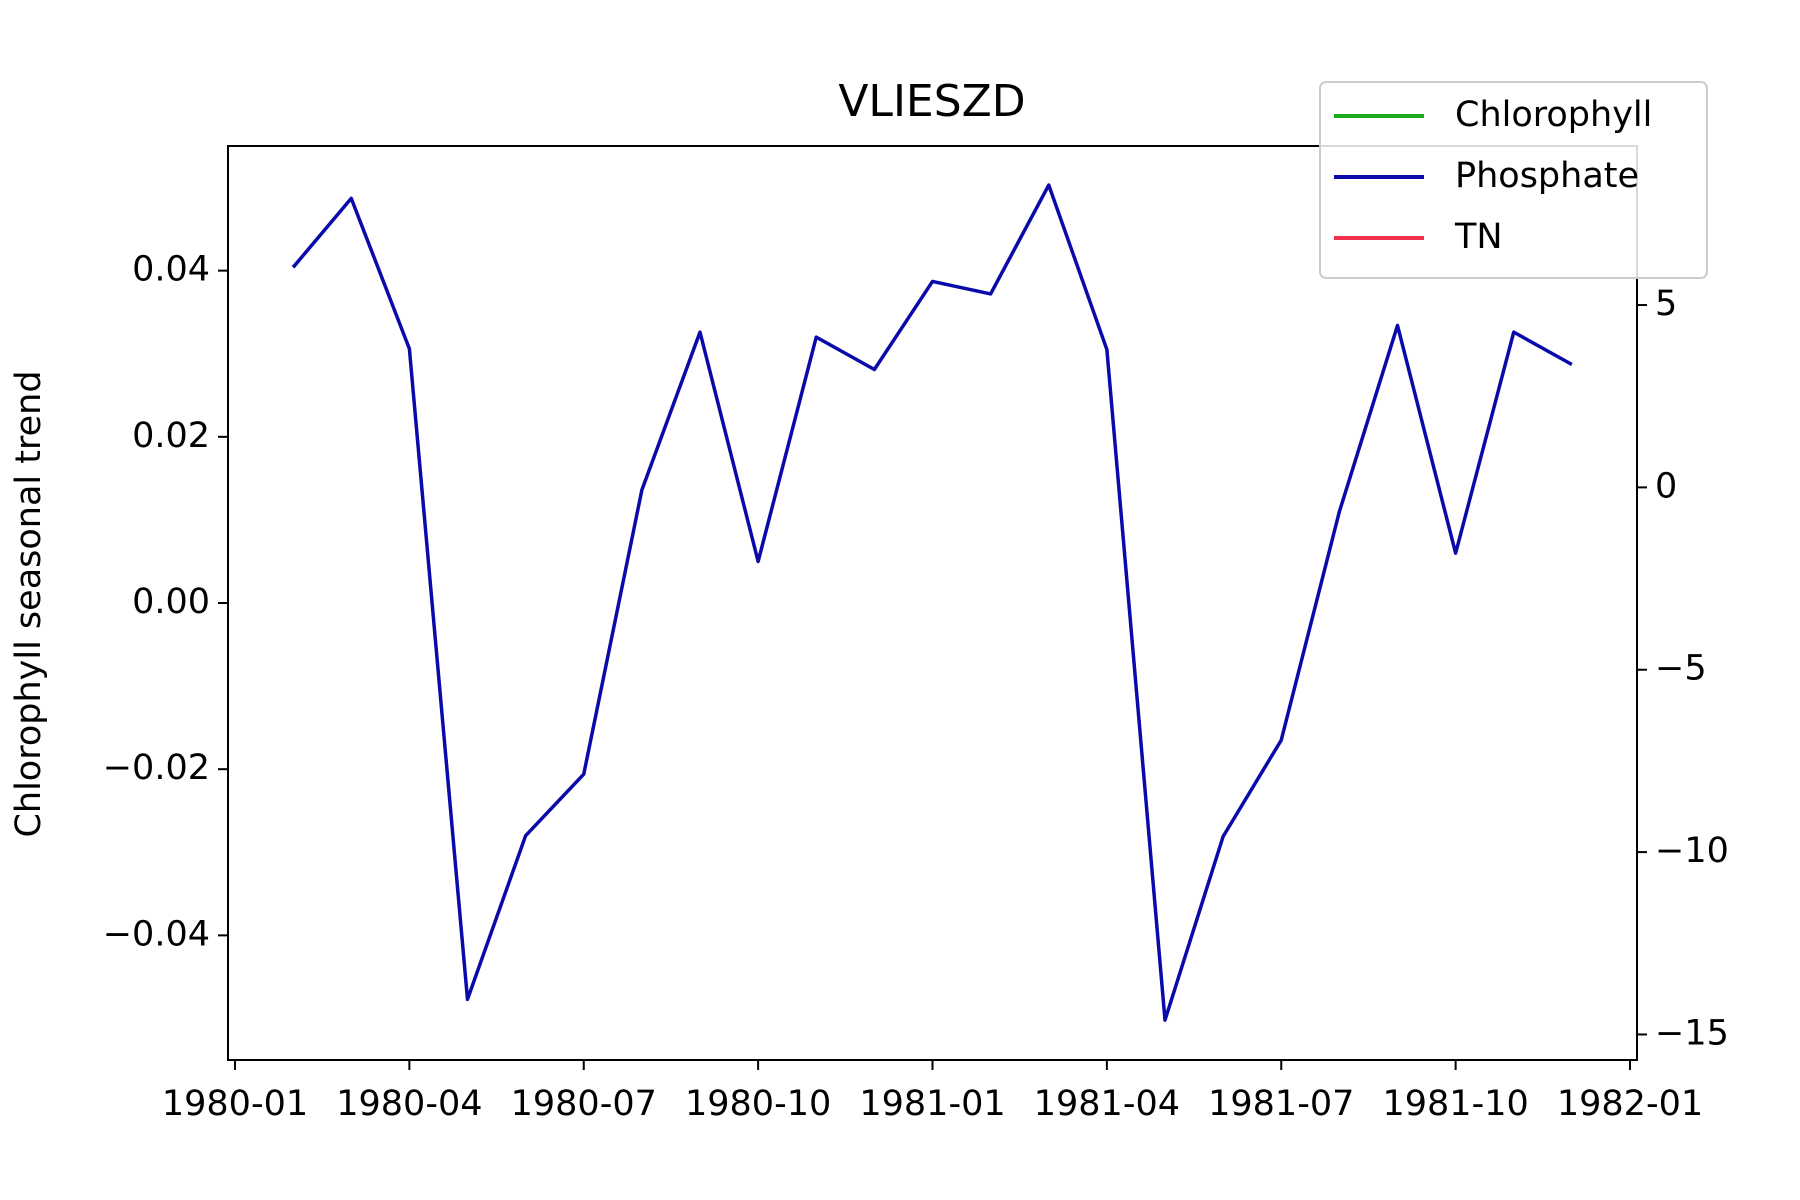 The image size is (1800, 1200). I want to click on y-axis-label: Chlorophyll seasonal trend, so click(29, 603).